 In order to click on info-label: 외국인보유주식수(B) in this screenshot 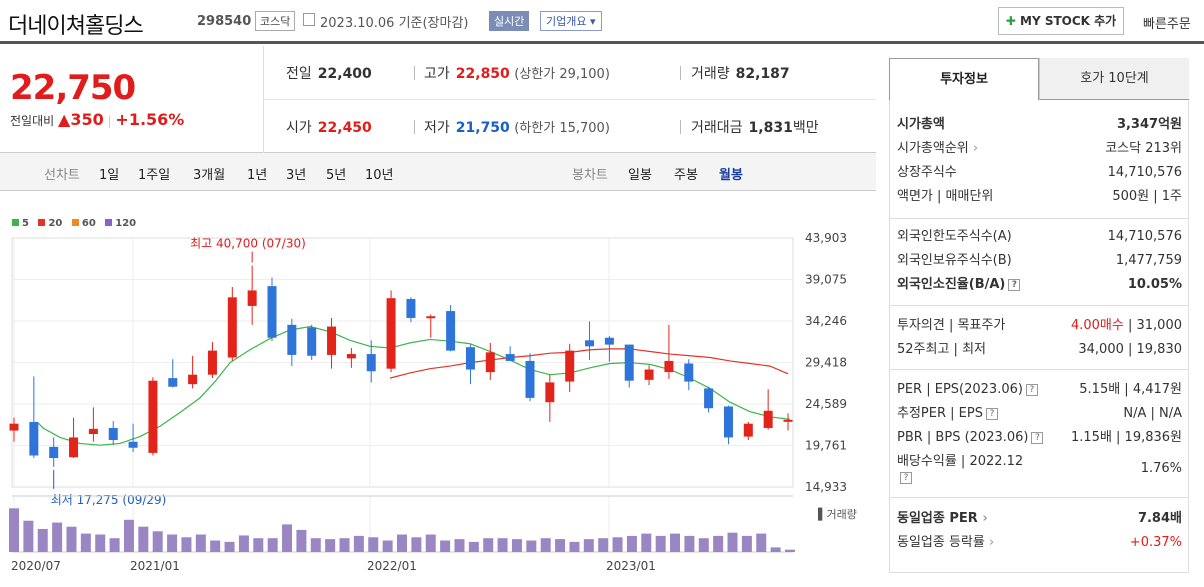, I will do `click(954, 260)`.